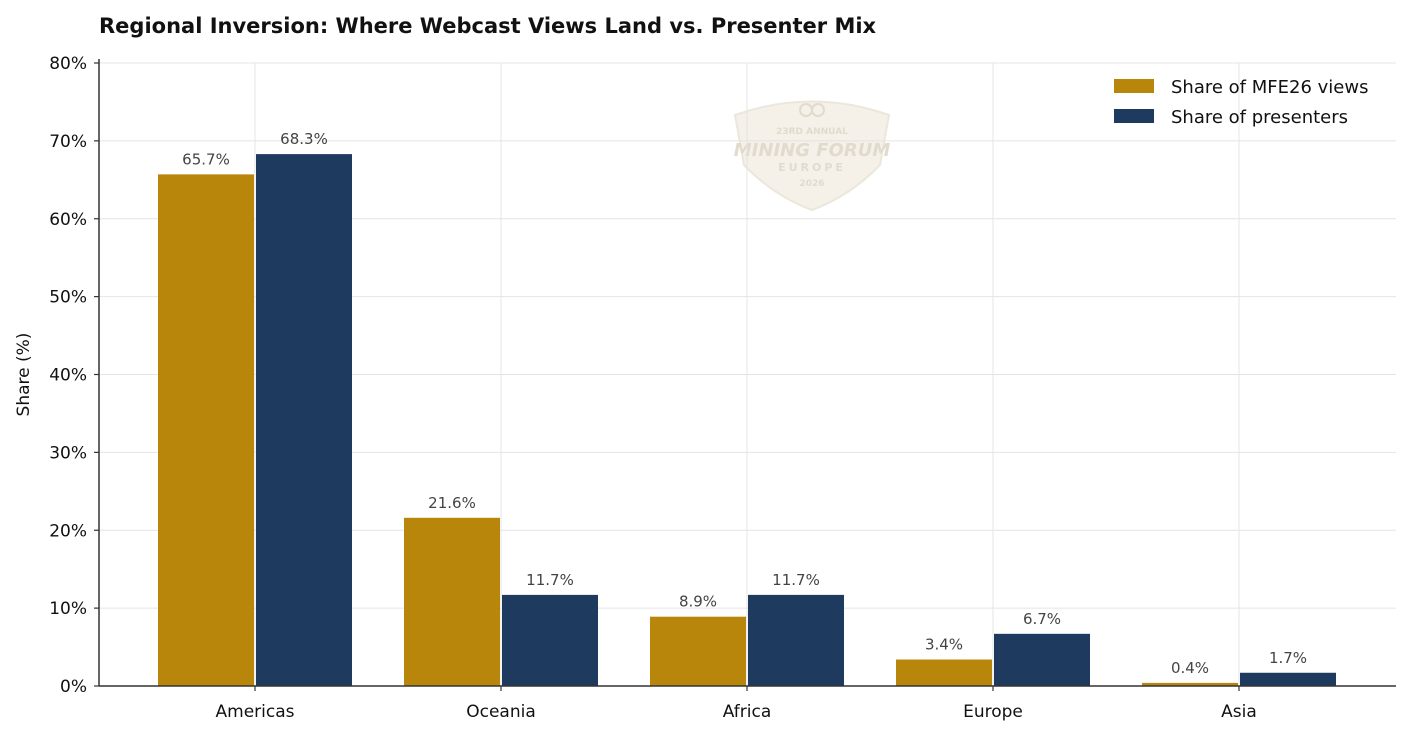  I want to click on y-tick-label: 70%, so click(68, 142).